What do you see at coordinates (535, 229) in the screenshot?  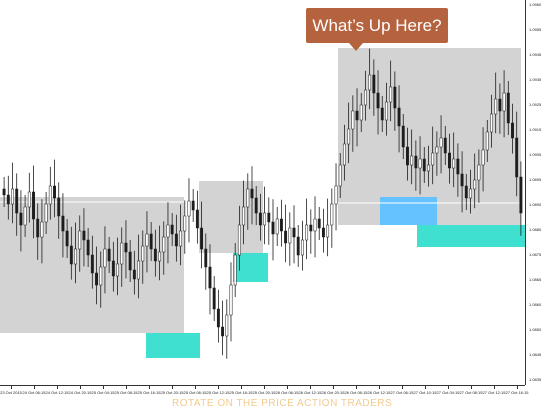 I see `price-tick-label: 1.0880` at bounding box center [535, 229].